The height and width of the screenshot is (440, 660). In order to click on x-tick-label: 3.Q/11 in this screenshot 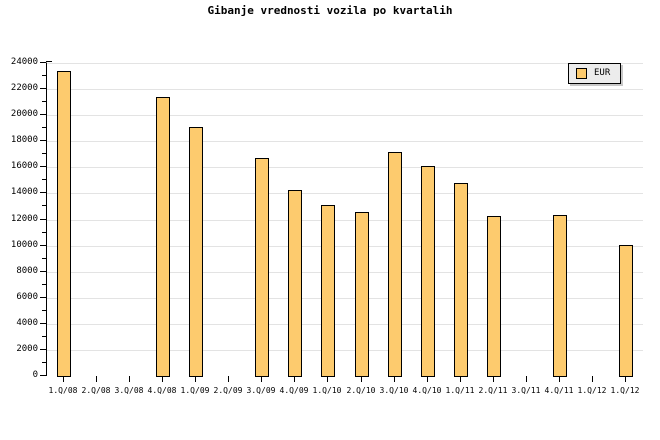, I will do `click(526, 390)`.